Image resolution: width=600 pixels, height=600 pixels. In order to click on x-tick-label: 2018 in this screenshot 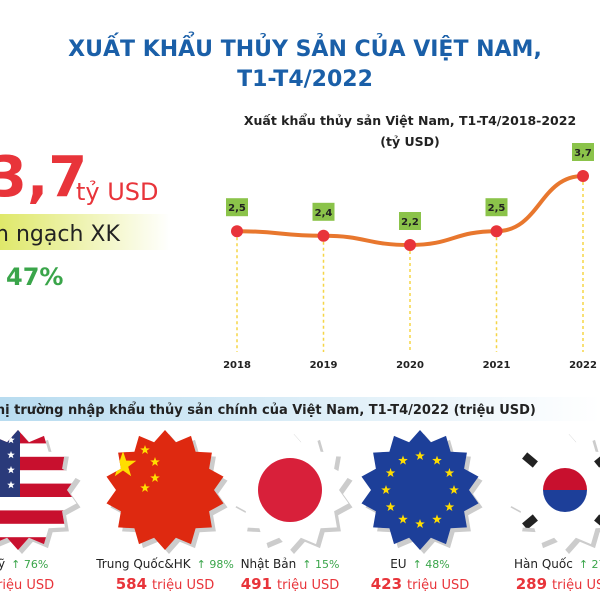, I will do `click(237, 365)`.